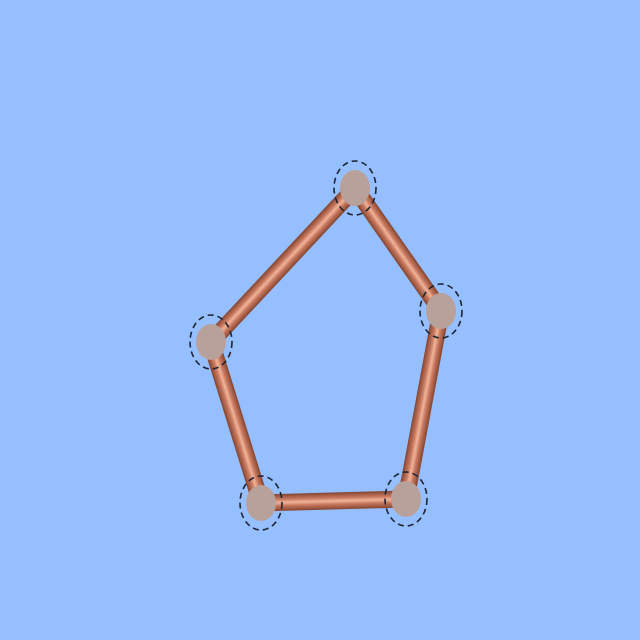 The height and width of the screenshot is (640, 640). I want to click on rod-top-to-right, so click(398, 249).